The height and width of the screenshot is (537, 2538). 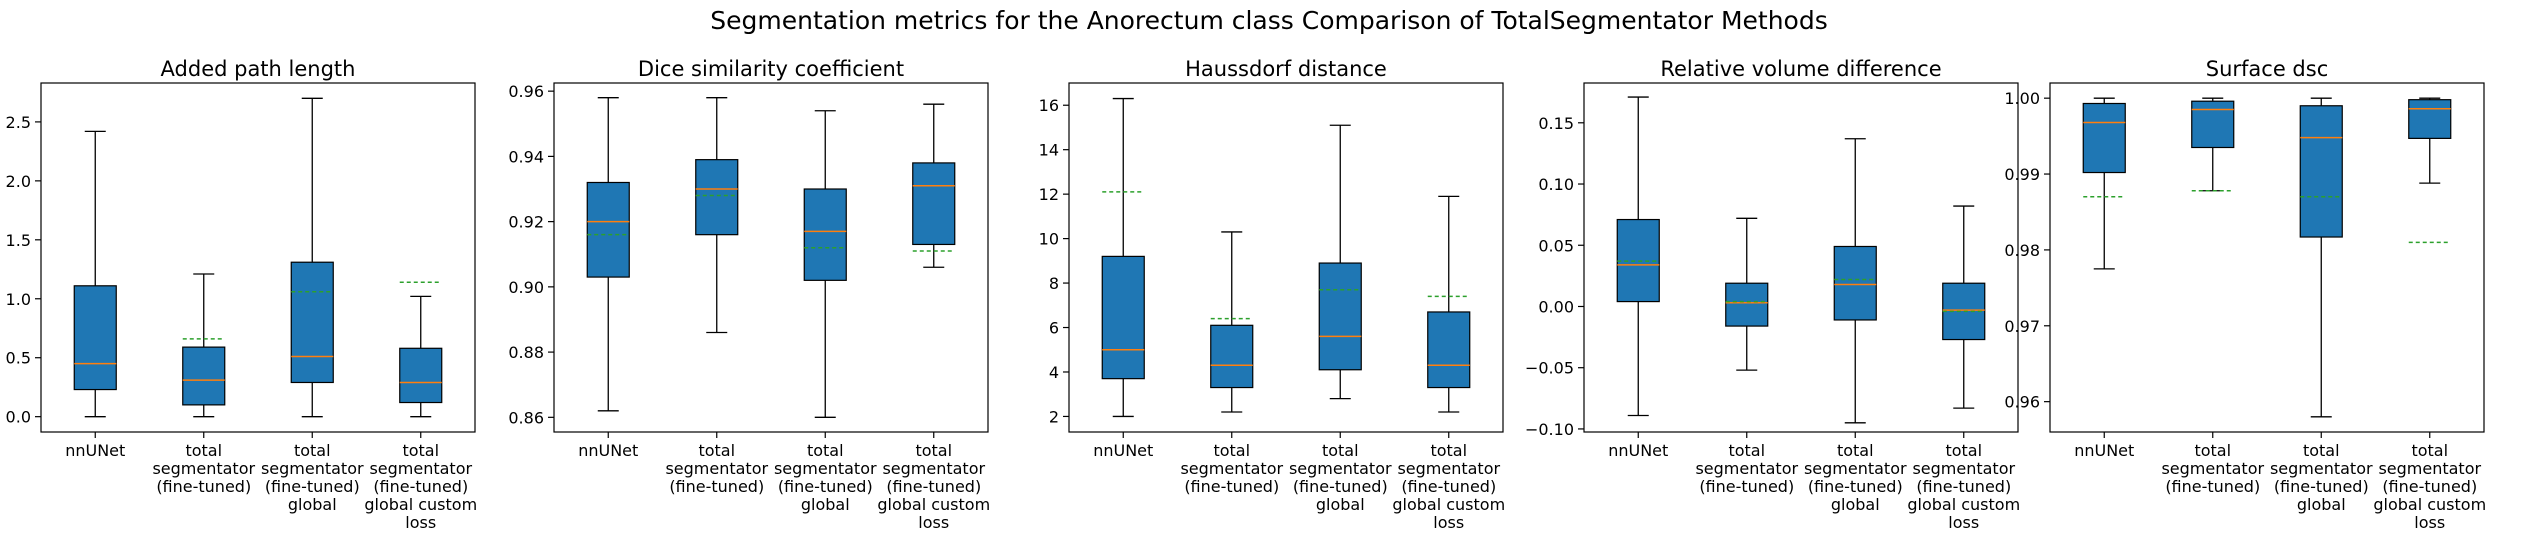 I want to click on y-tick-label: 8, so click(x=1054, y=283).